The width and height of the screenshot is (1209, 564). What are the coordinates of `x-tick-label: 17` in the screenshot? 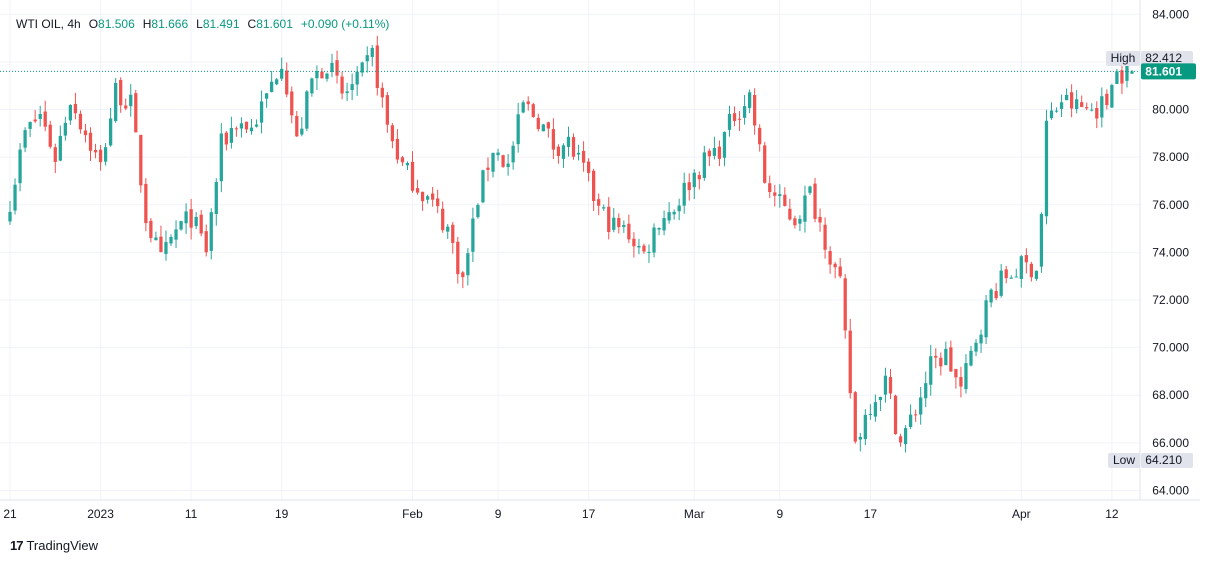 It's located at (589, 514).